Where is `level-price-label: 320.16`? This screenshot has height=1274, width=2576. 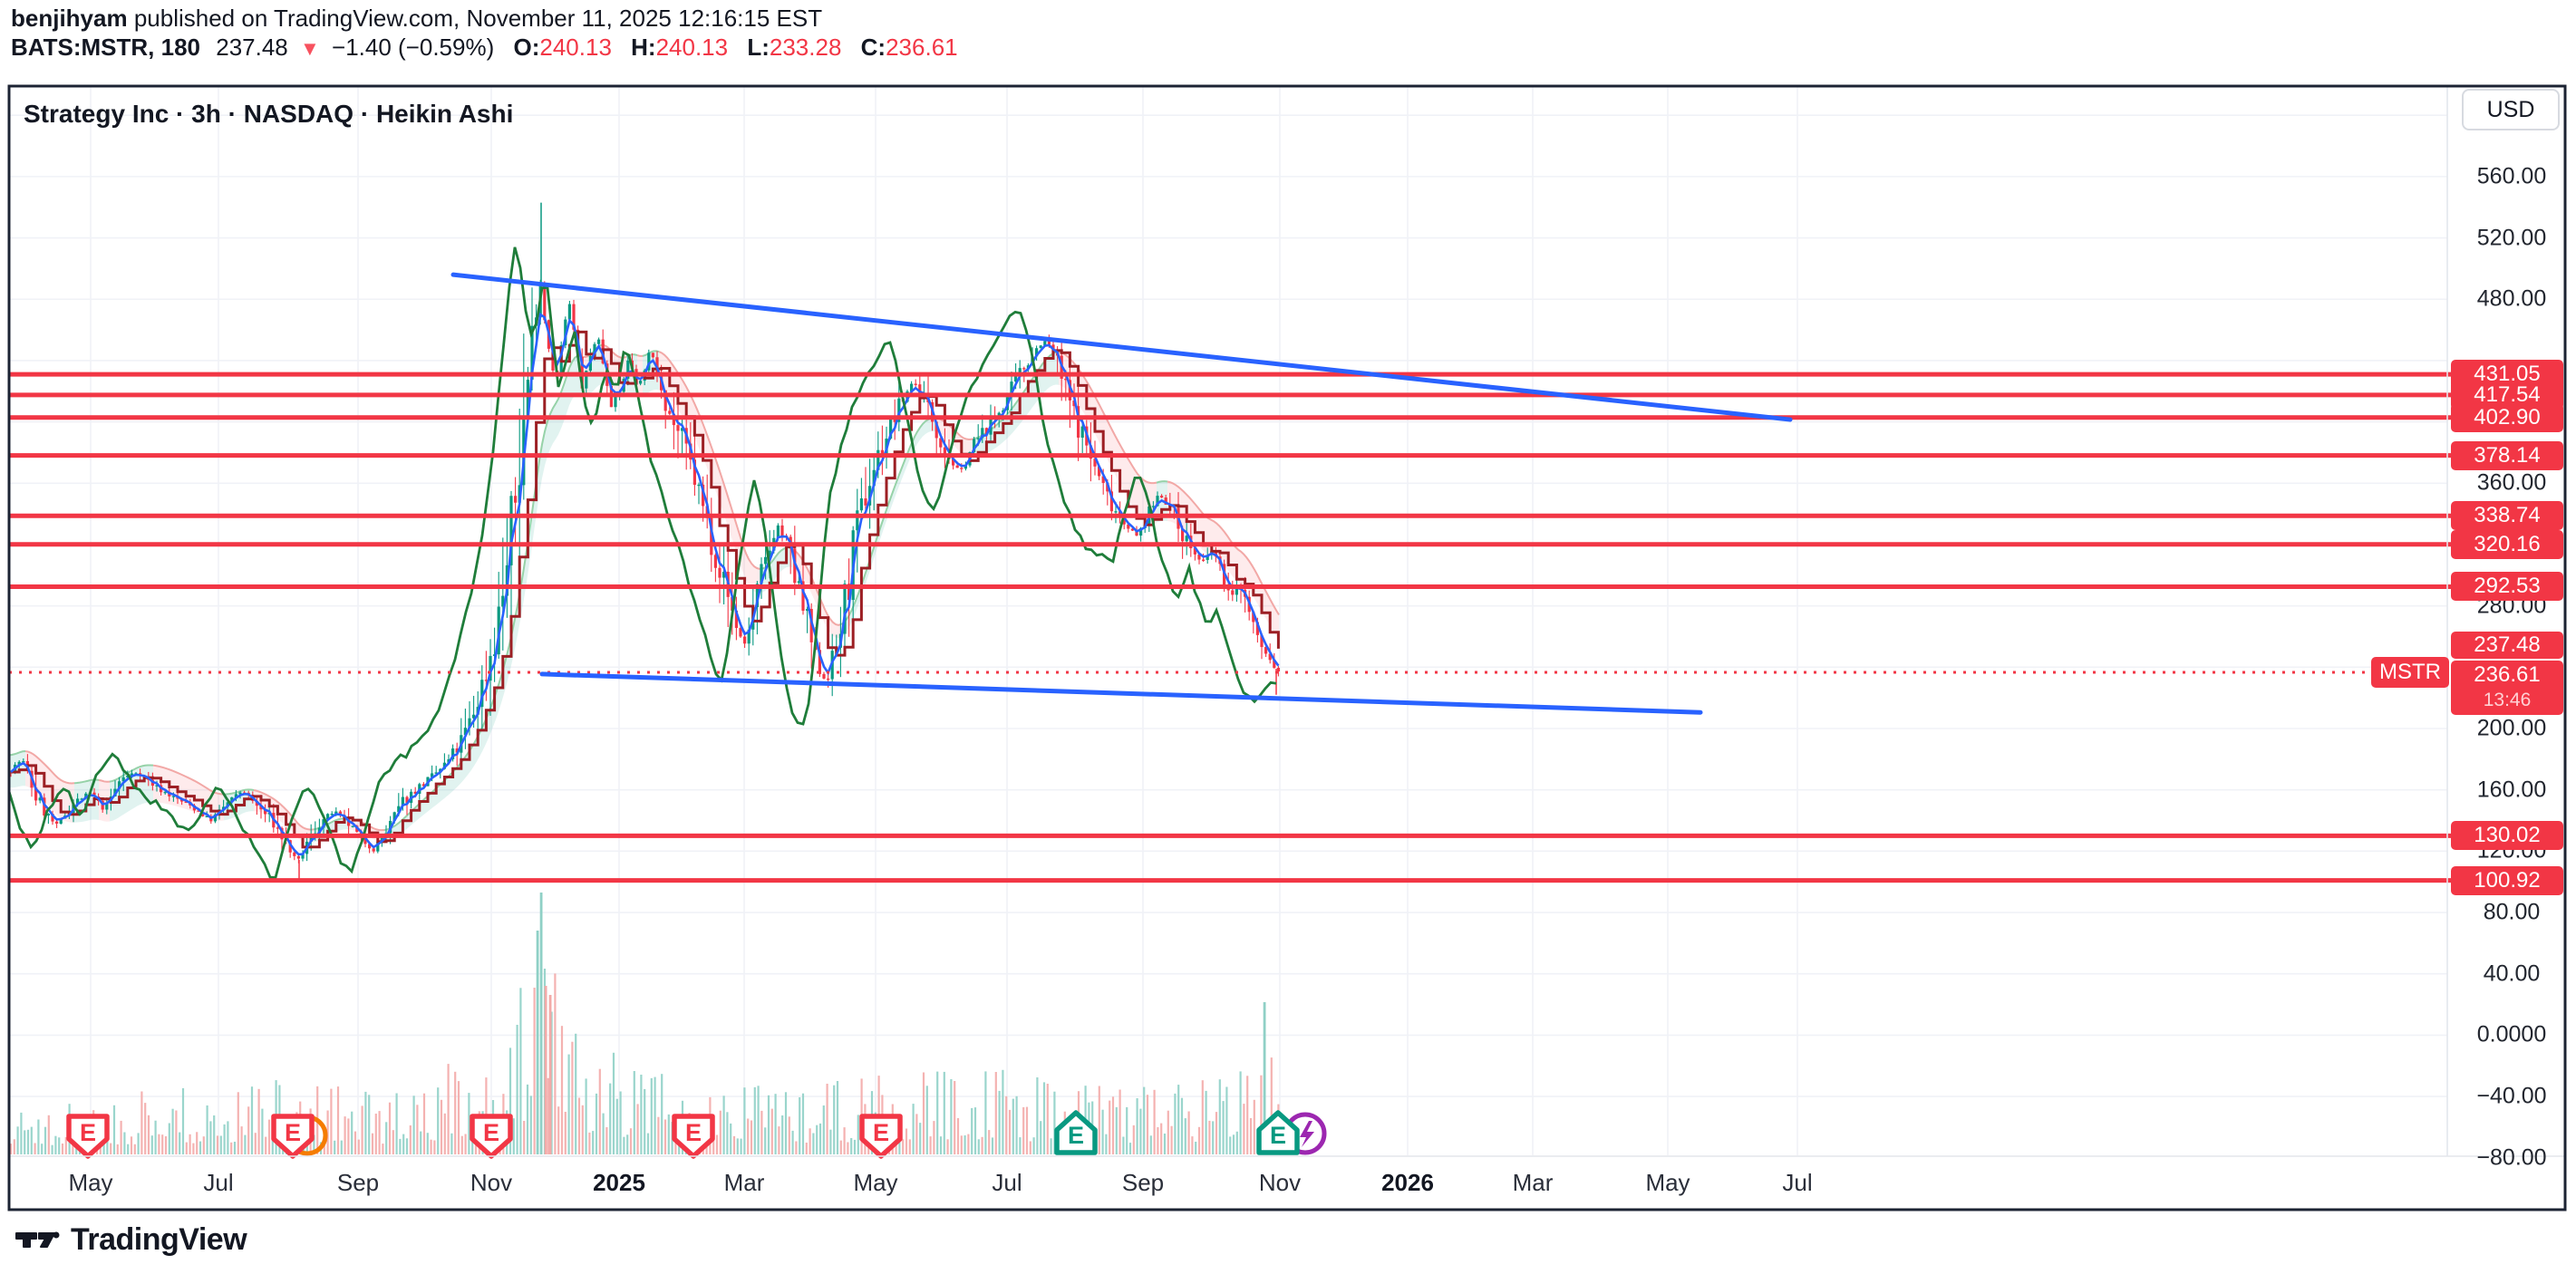 level-price-label: 320.16 is located at coordinates (2507, 544).